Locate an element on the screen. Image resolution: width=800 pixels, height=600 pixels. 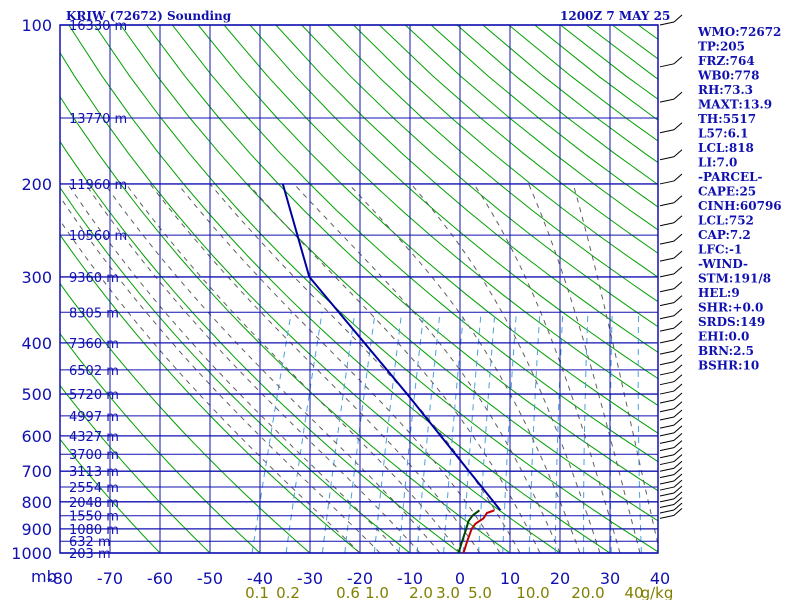
temperature-tick-label: 0 is located at coordinates (460, 578).